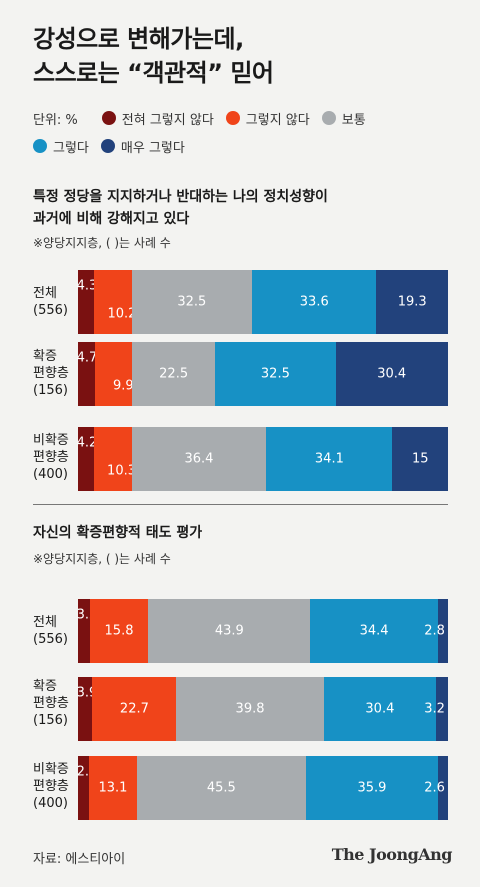 This screenshot has height=887, width=480. What do you see at coordinates (51, 457) in the screenshot?
I see `chart1-row-label-2: 비확증 편향층 (400)` at bounding box center [51, 457].